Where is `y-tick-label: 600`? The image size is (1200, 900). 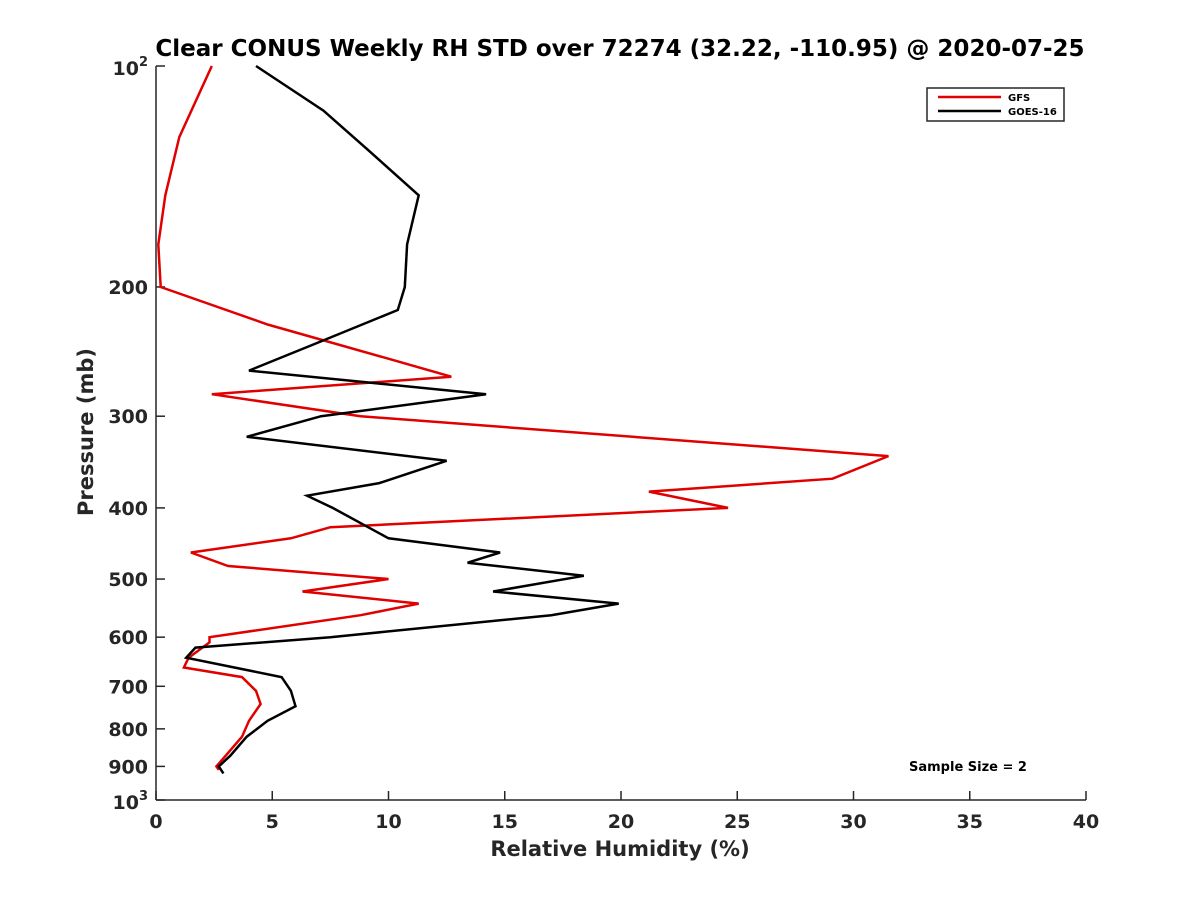 y-tick-label: 600 is located at coordinates (128, 638).